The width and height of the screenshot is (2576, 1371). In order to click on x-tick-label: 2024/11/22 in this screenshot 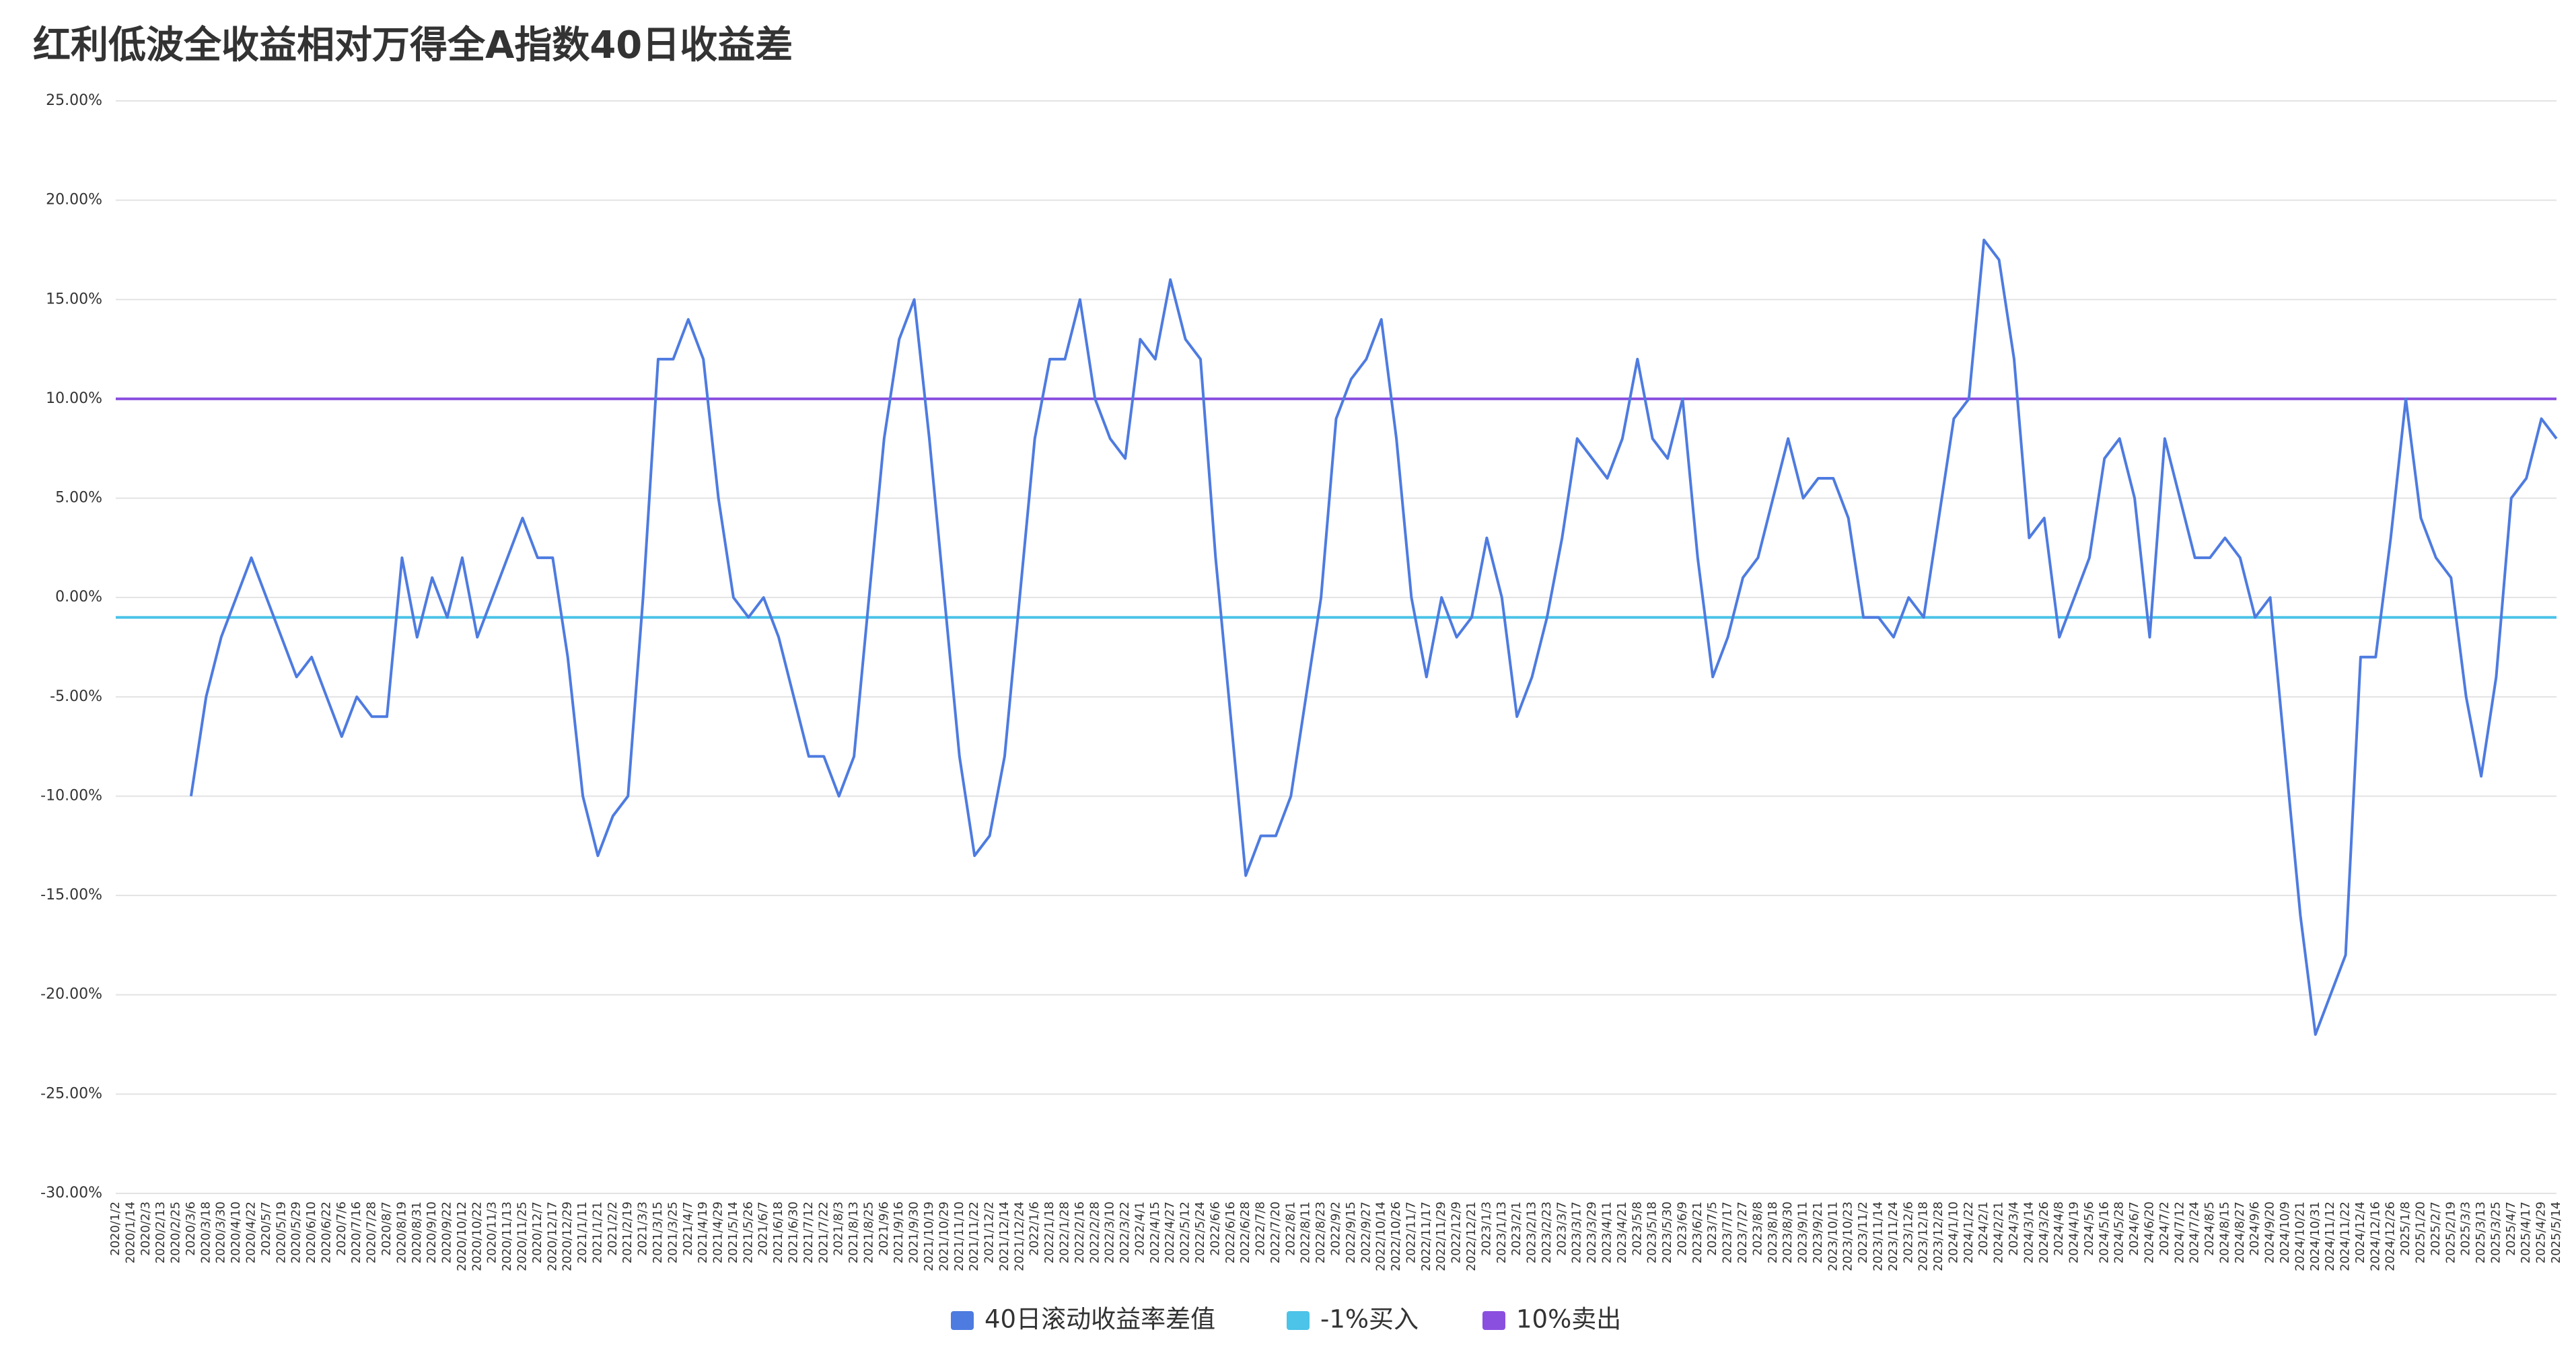, I will do `click(2345, 1236)`.